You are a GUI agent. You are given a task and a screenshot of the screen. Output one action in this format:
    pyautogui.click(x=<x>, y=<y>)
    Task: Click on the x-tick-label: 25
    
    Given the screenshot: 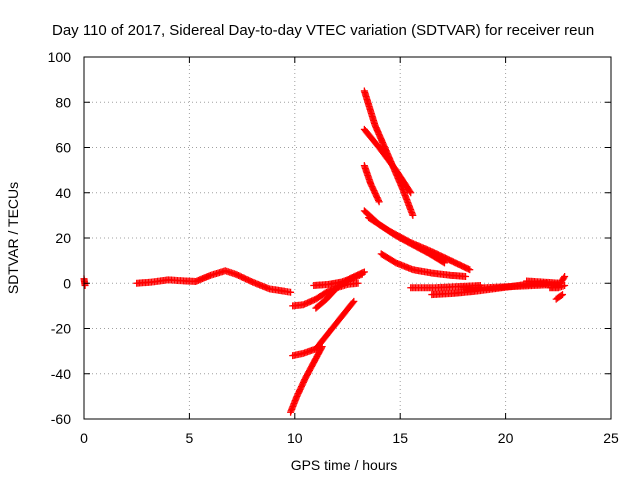 What is the action you would take?
    pyautogui.click(x=611, y=438)
    